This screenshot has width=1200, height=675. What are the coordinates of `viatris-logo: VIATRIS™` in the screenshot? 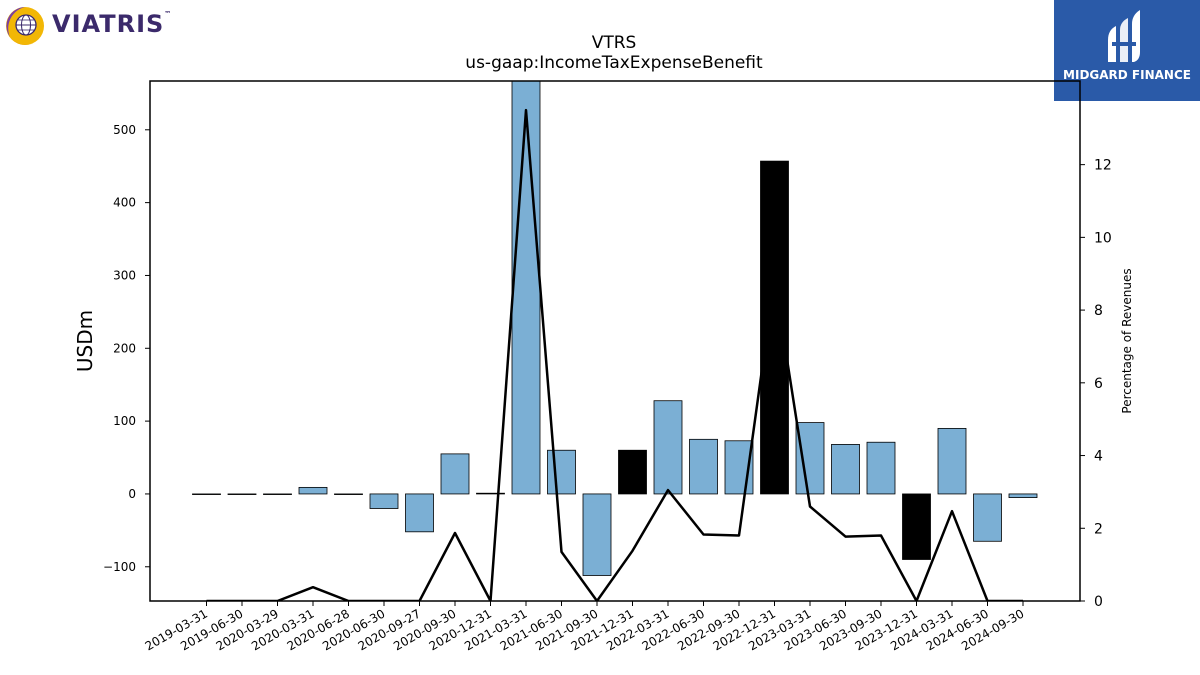 It's located at (89, 26).